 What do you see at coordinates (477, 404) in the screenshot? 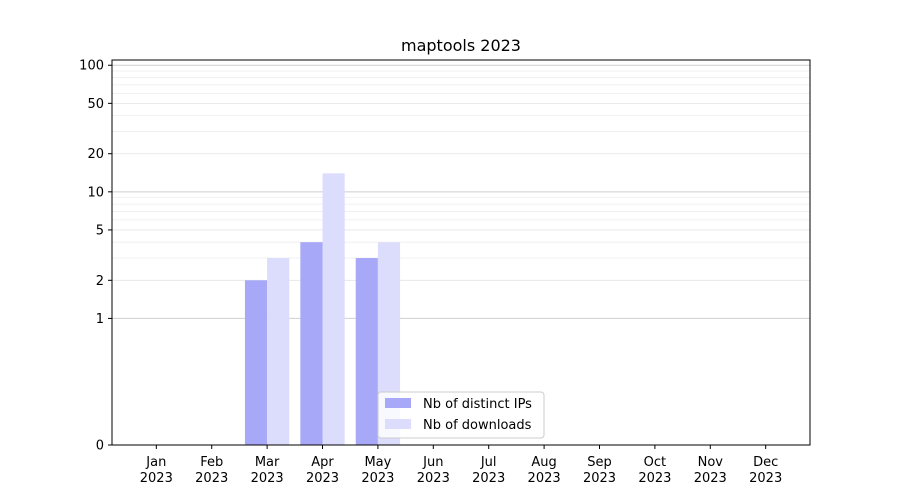
I see `legend-label-distinct-ips: Nb of distinct IPs` at bounding box center [477, 404].